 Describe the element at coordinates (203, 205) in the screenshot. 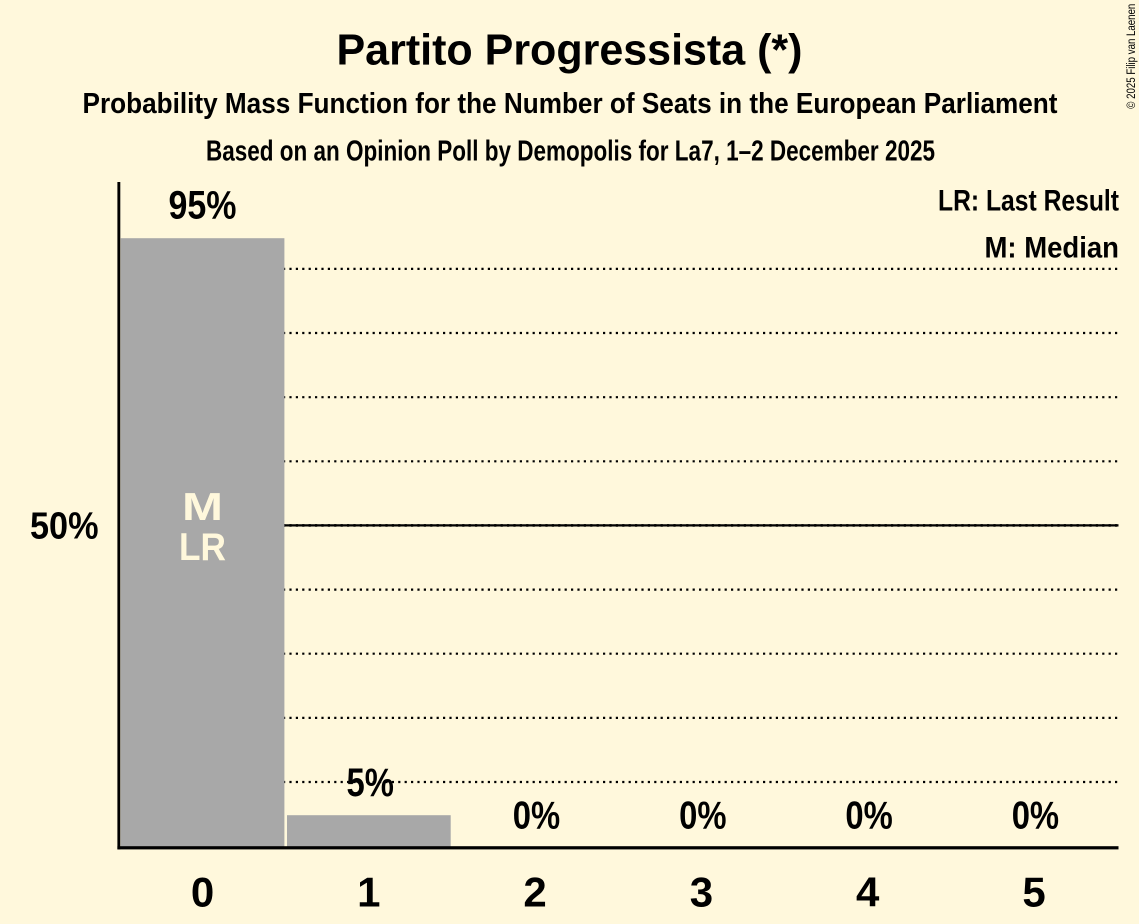

I see `svg-text: 95%` at that location.